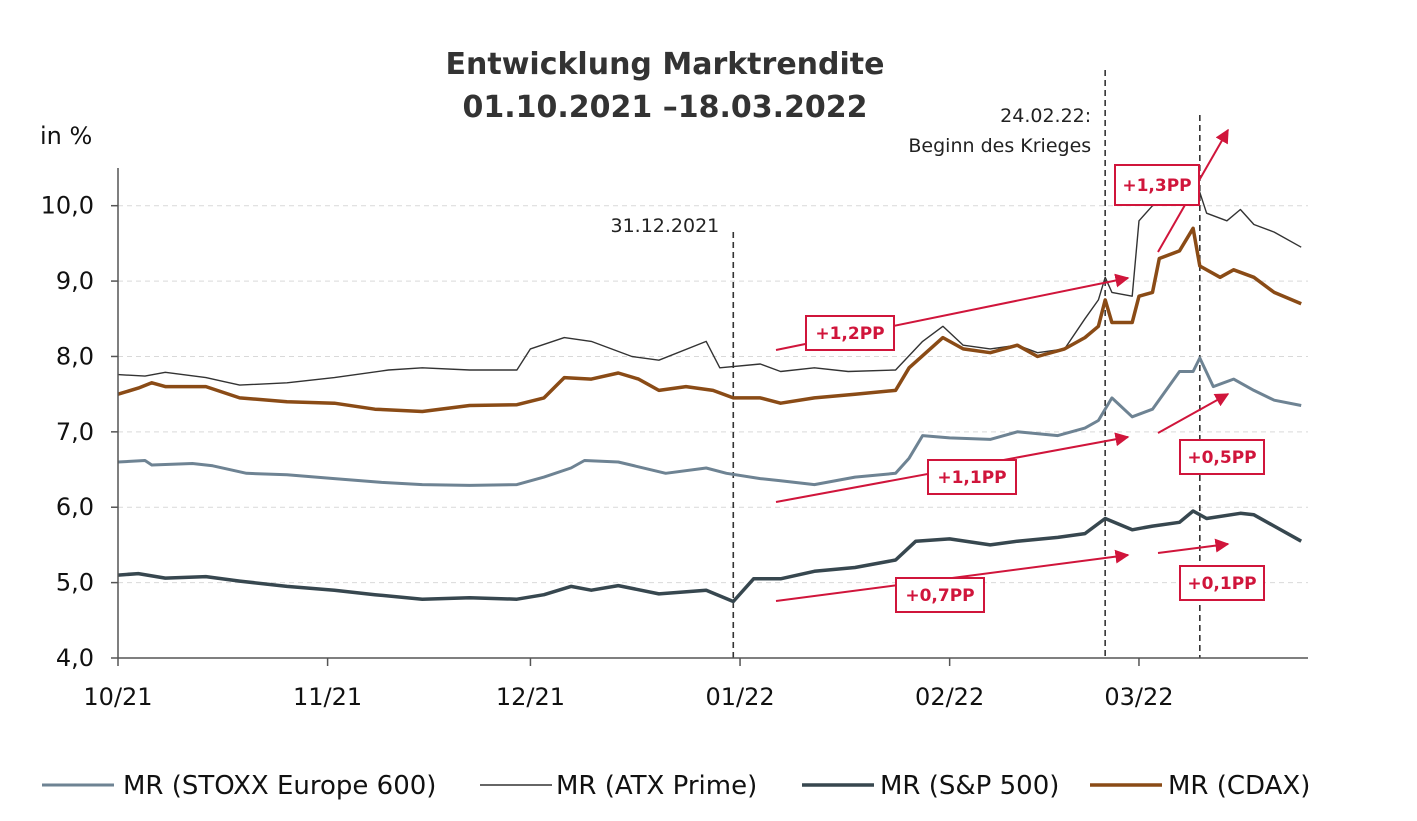 The height and width of the screenshot is (821, 1417). Describe the element at coordinates (1045, 116) in the screenshot. I see `event-marker-label: 24.02.22:` at that location.